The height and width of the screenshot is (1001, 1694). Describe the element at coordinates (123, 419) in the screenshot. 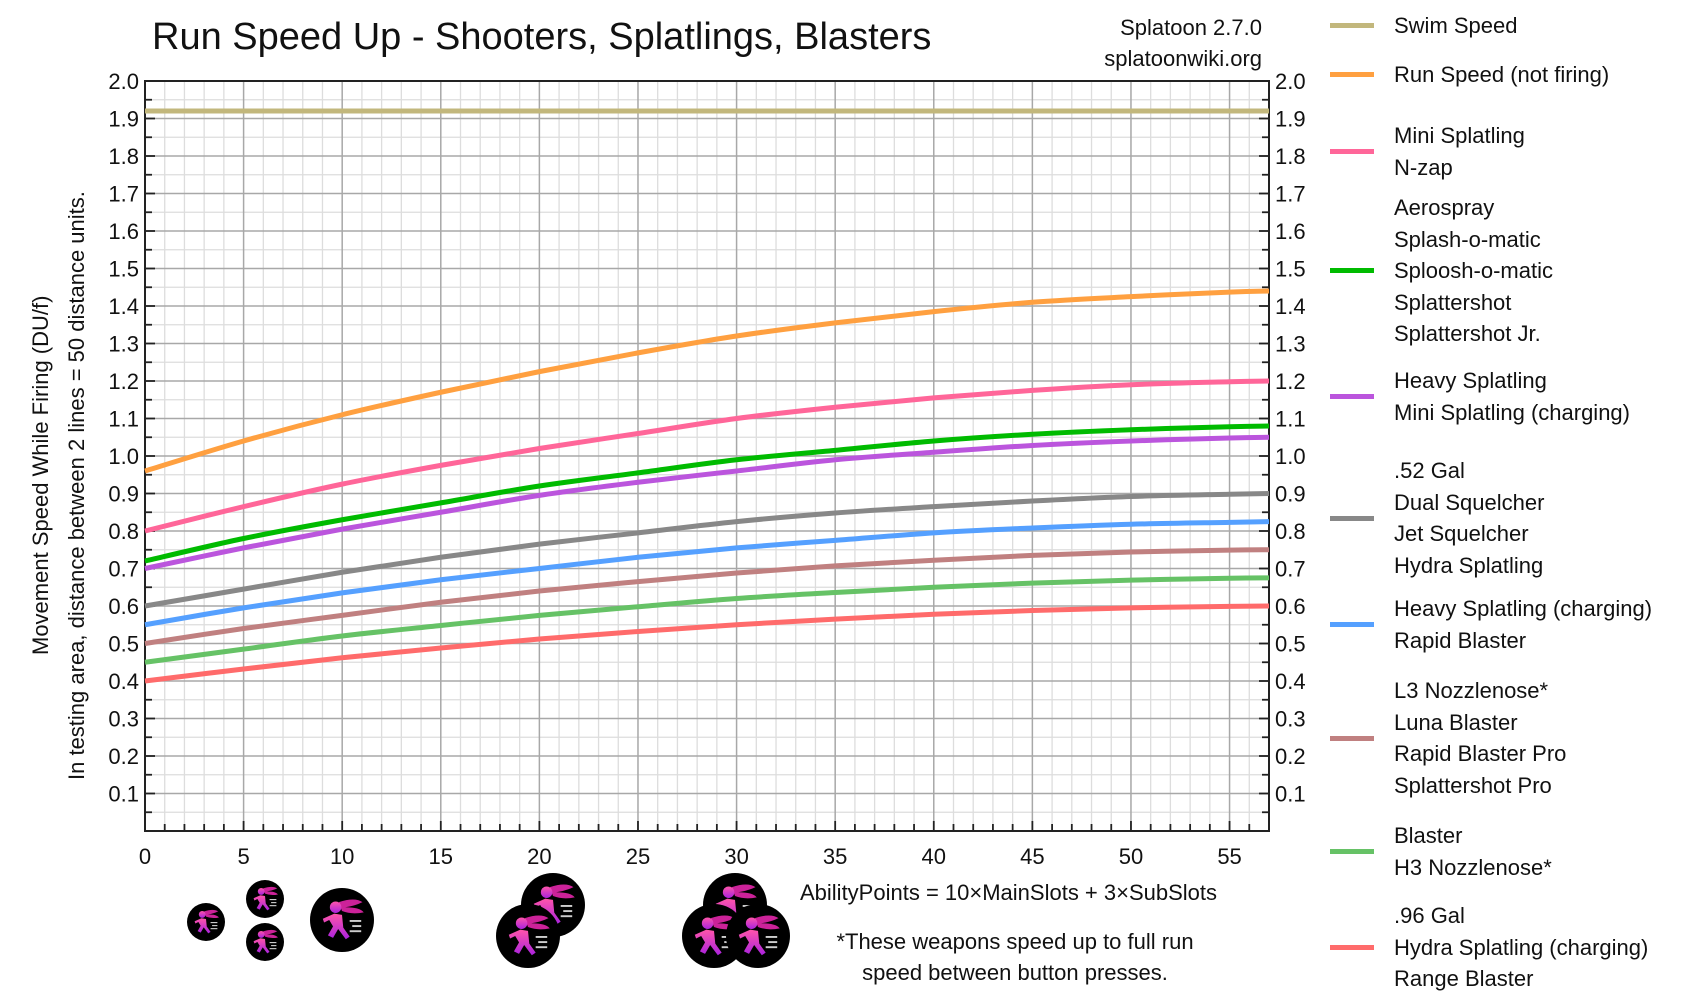

I see `y-tick-label-left: 1.1` at that location.